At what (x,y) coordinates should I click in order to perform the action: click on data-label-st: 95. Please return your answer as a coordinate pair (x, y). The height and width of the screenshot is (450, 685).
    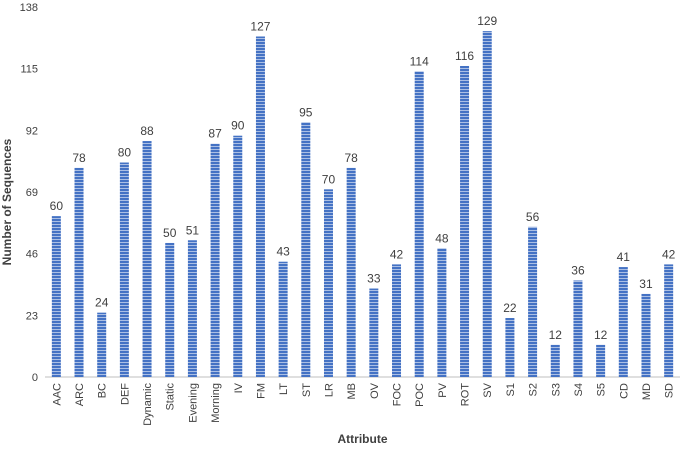
    Looking at the image, I should click on (306, 112).